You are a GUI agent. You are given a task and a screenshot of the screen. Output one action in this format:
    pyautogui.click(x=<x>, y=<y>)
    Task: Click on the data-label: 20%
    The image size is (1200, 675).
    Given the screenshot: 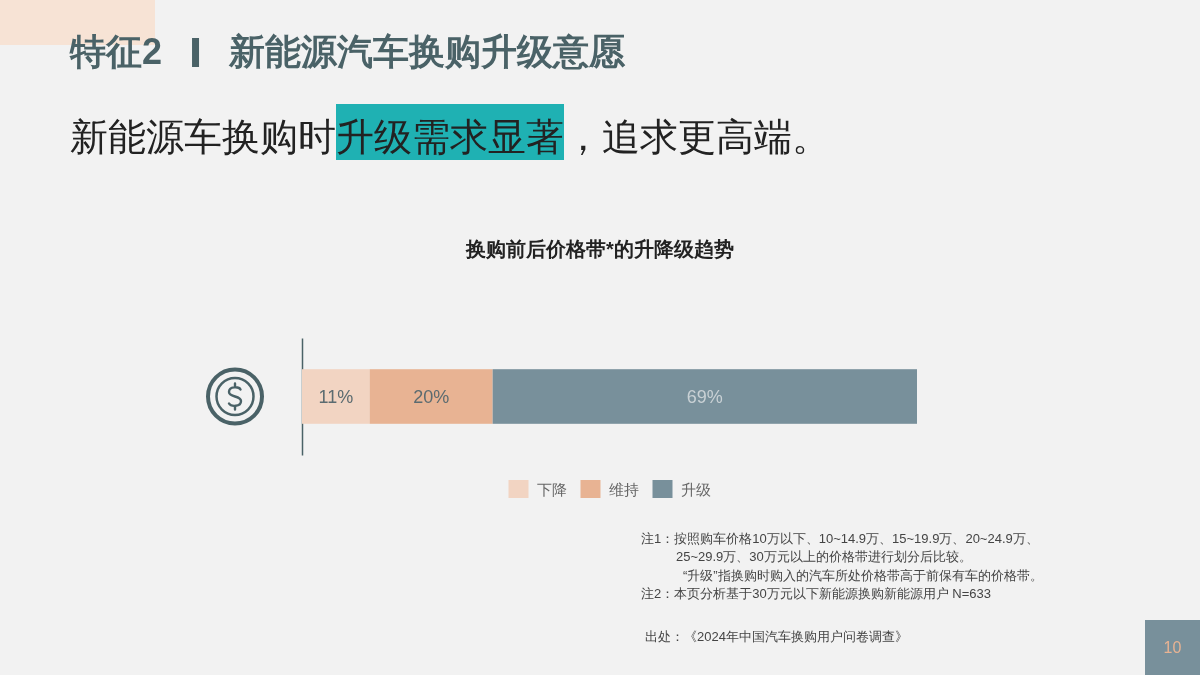 What is the action you would take?
    pyautogui.click(x=431, y=396)
    